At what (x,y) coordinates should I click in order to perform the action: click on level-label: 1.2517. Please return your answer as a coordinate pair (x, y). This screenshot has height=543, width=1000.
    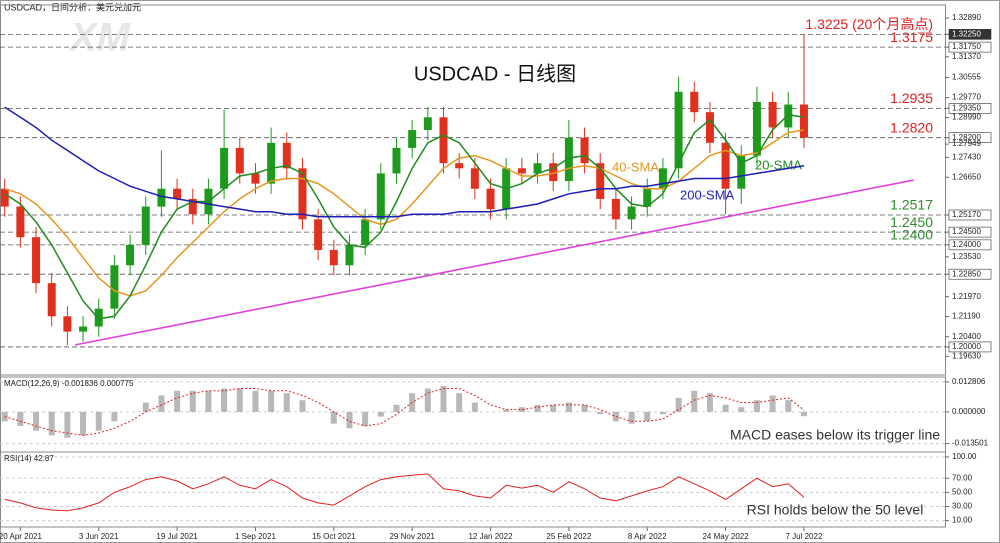
    Looking at the image, I should click on (911, 205).